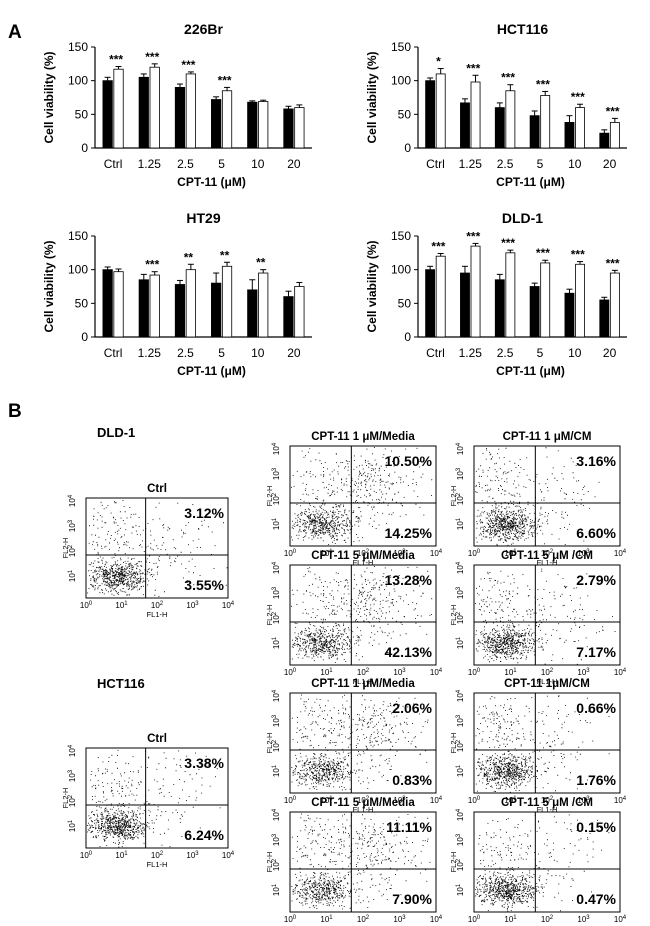 This screenshot has height=926, width=650. Describe the element at coordinates (294, 353) in the screenshot. I see `category-label: 20` at that location.